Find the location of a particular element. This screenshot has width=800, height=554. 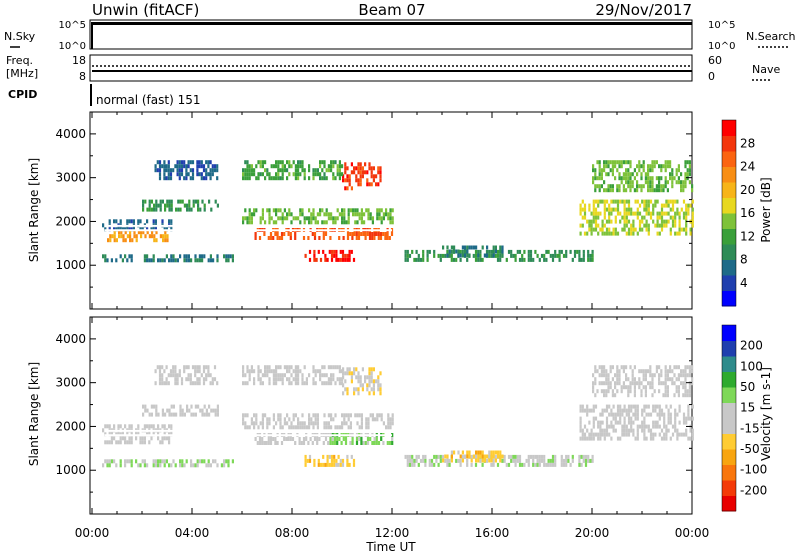

colorbar-segment is located at coordinates (729, 221).